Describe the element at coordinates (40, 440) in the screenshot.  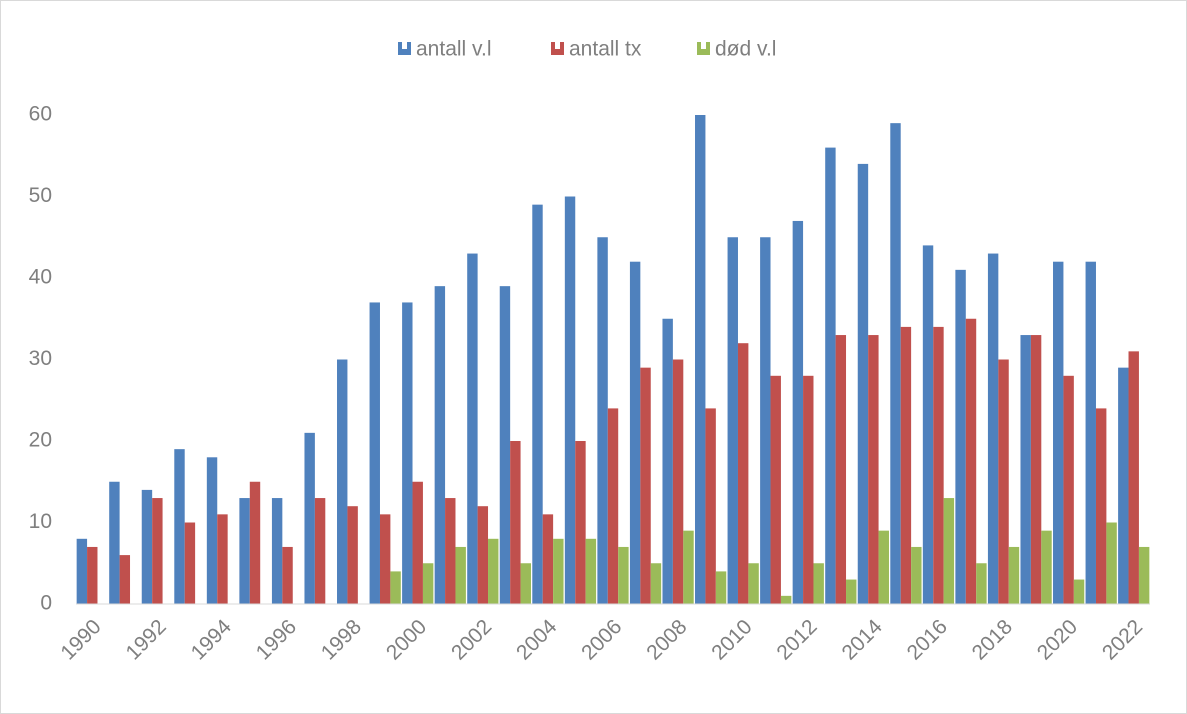
I see `y-tick-label: 20` at that location.